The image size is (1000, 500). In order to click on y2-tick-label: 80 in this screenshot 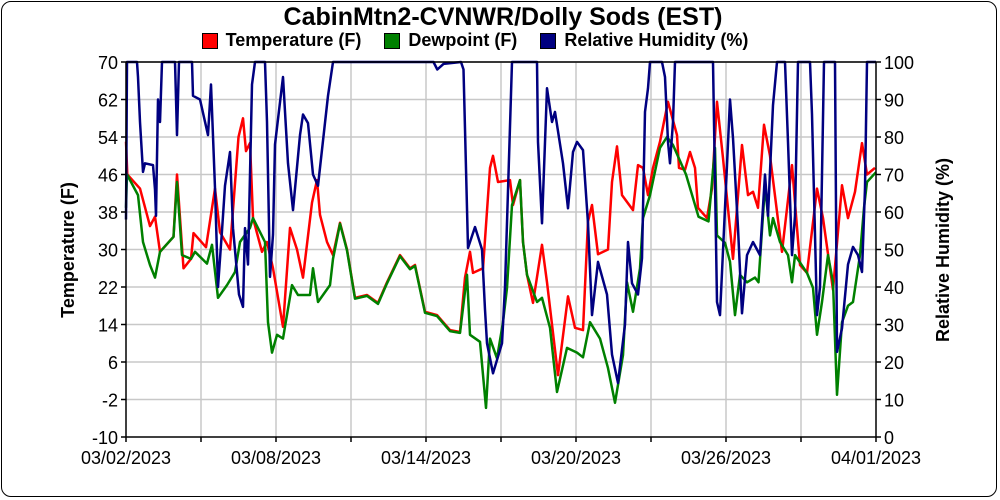, I will do `click(894, 138)`.